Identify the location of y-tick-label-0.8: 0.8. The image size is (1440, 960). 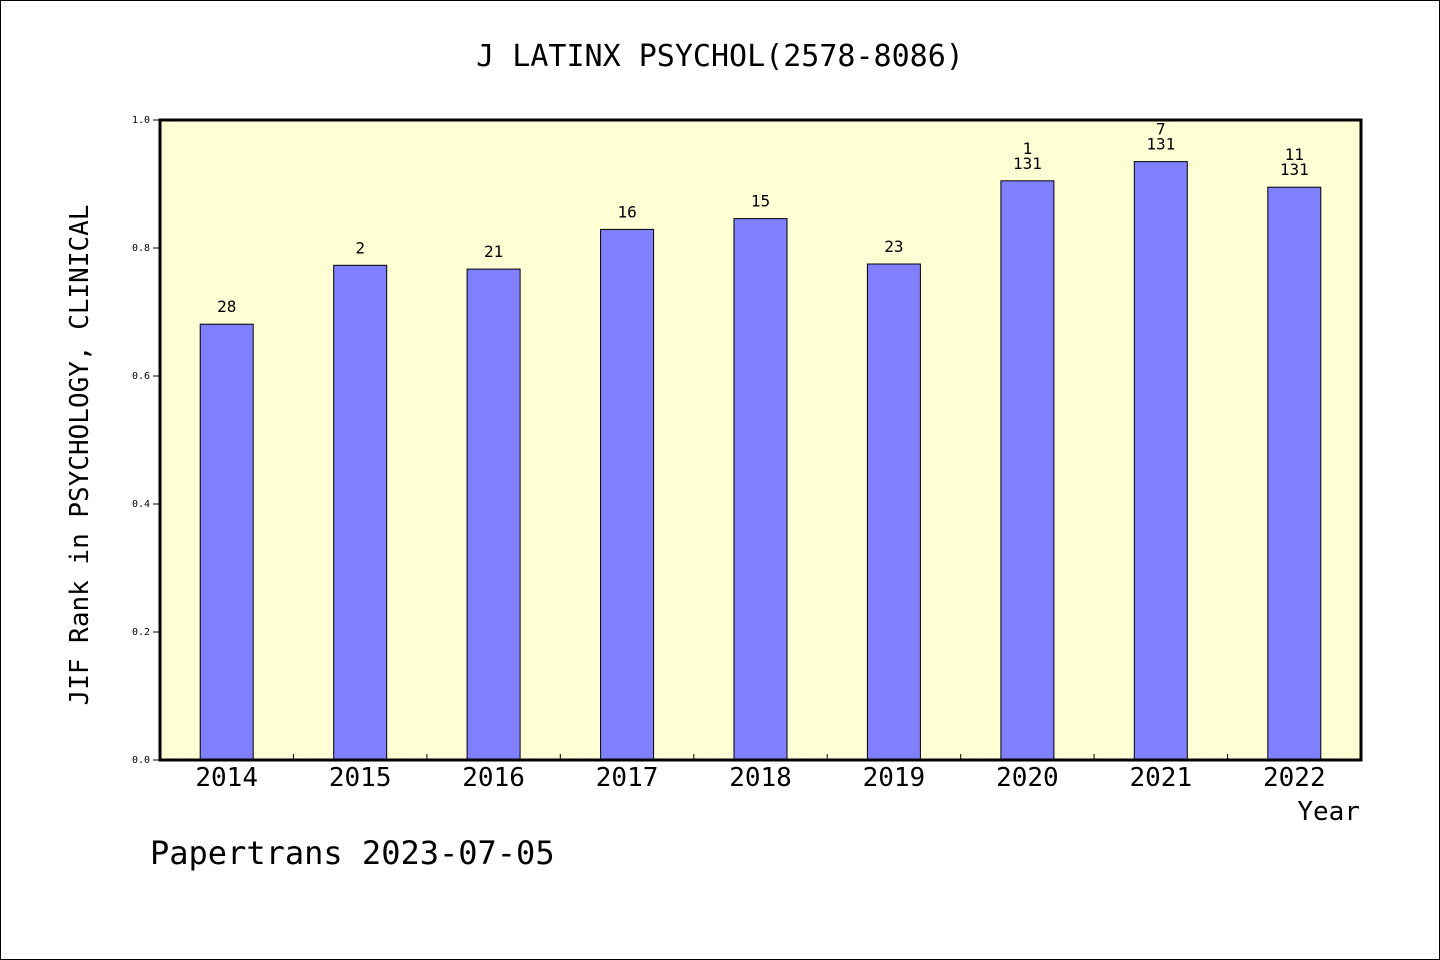
(141, 248).